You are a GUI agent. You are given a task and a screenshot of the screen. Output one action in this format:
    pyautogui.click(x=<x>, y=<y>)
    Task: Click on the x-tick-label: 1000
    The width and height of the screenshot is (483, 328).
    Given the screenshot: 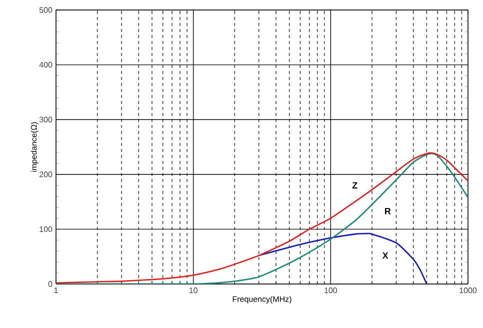 What is the action you would take?
    pyautogui.click(x=468, y=291)
    